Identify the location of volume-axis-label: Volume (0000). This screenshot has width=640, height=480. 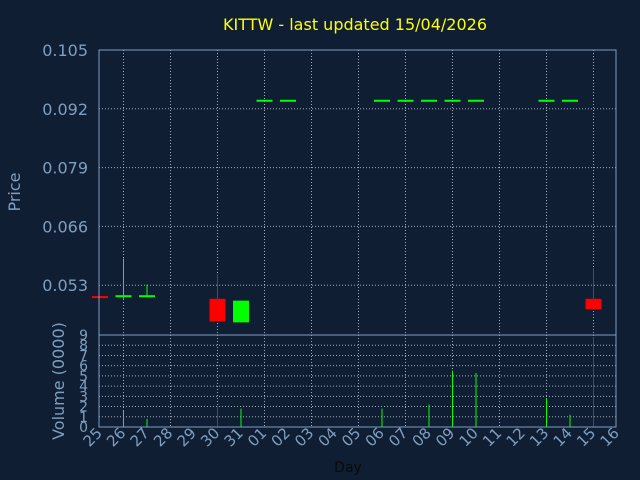
(58, 381).